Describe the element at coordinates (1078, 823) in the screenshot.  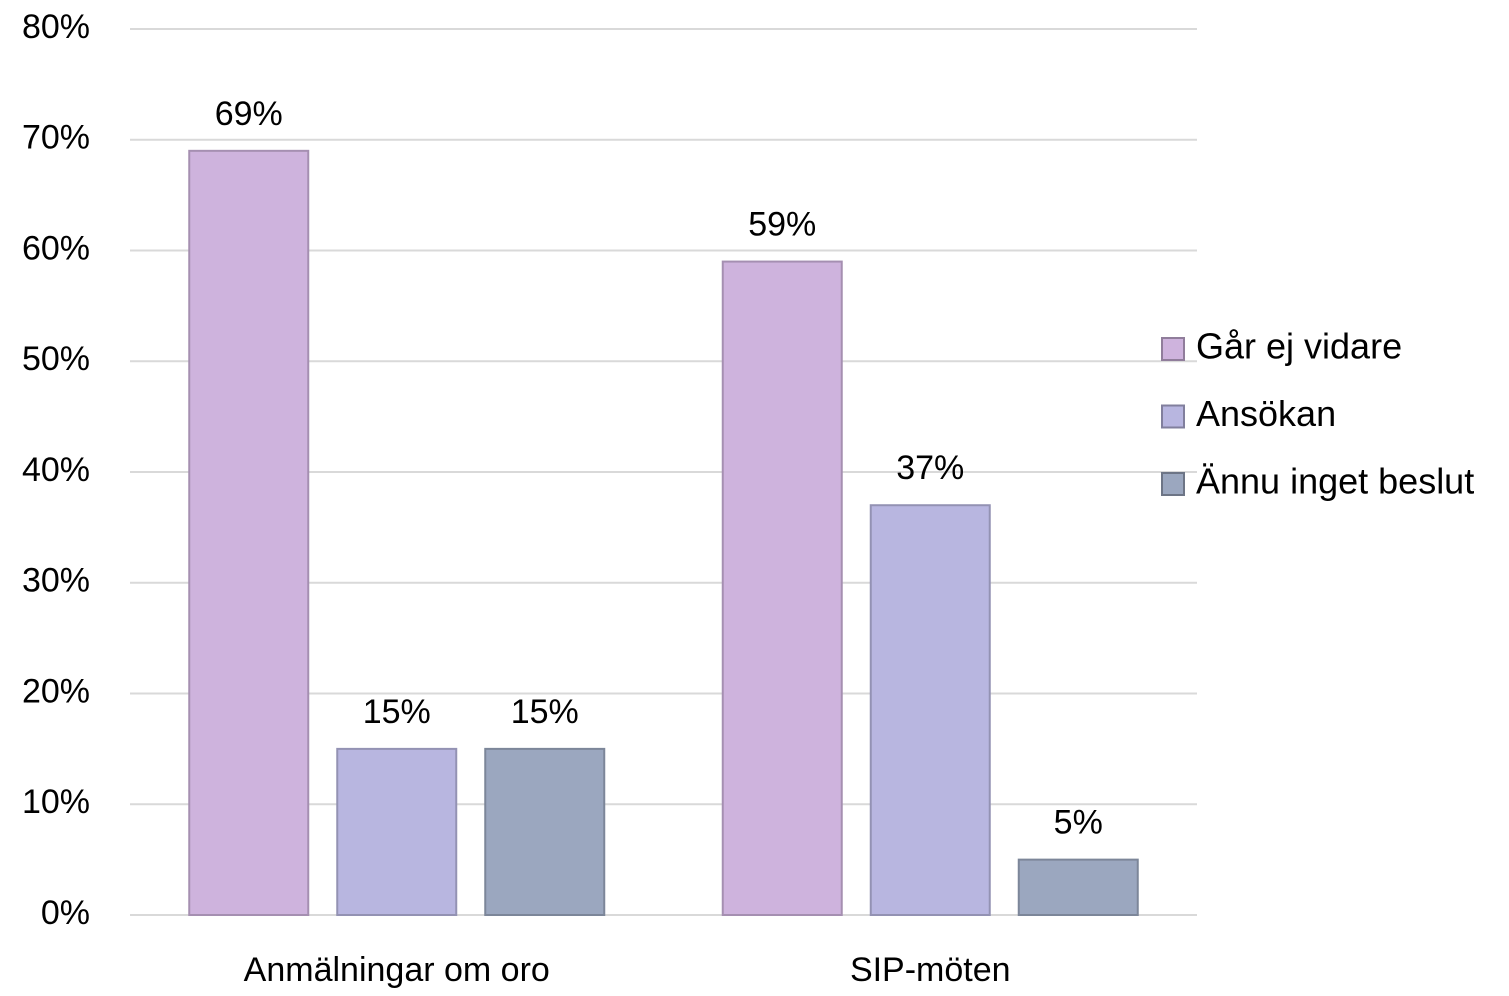
I see `value-label: 5%` at that location.